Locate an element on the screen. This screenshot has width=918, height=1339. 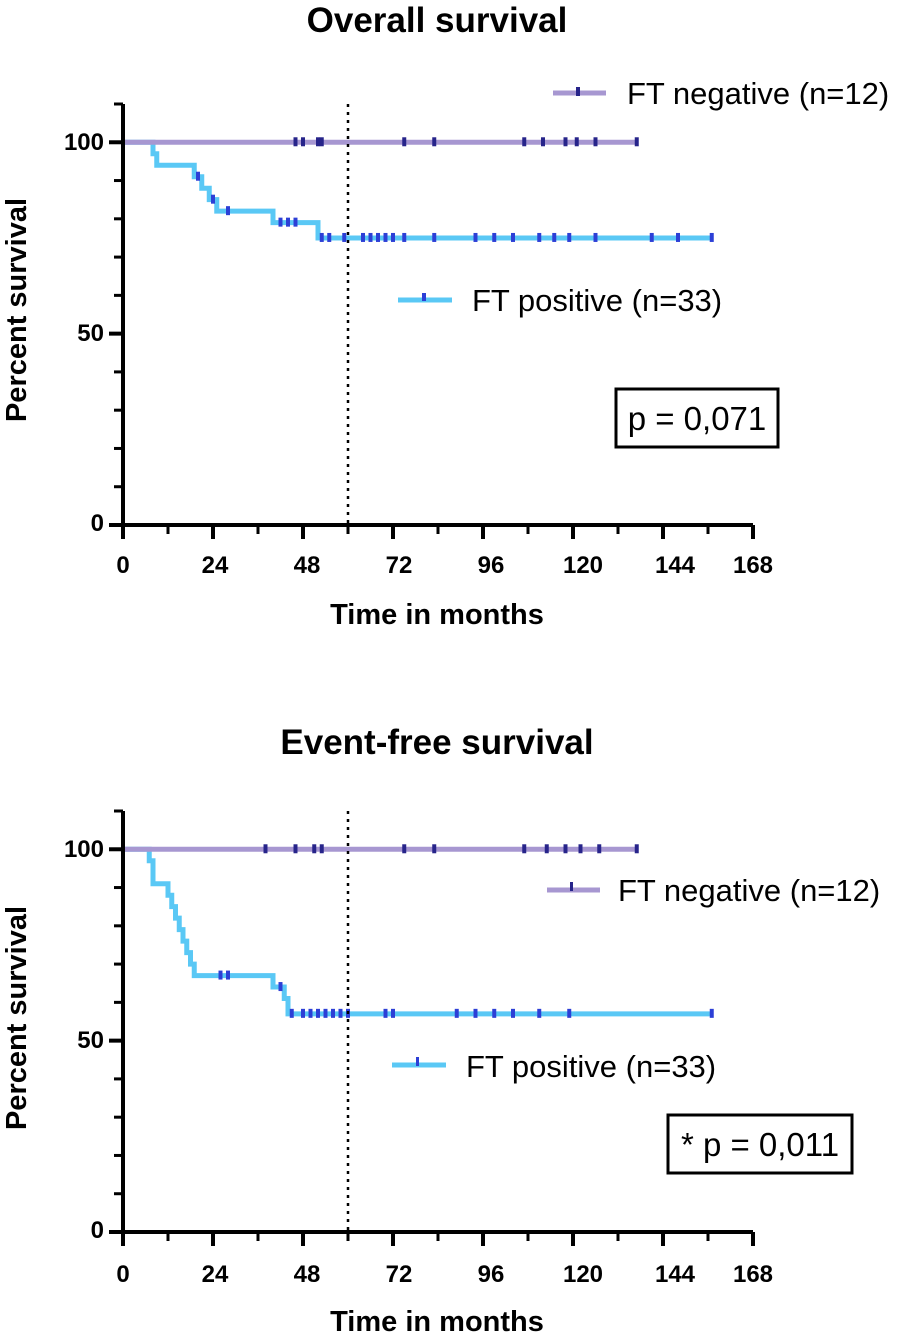
legend-label-ft-negative: FT negative (n=12) is located at coordinates (758, 93).